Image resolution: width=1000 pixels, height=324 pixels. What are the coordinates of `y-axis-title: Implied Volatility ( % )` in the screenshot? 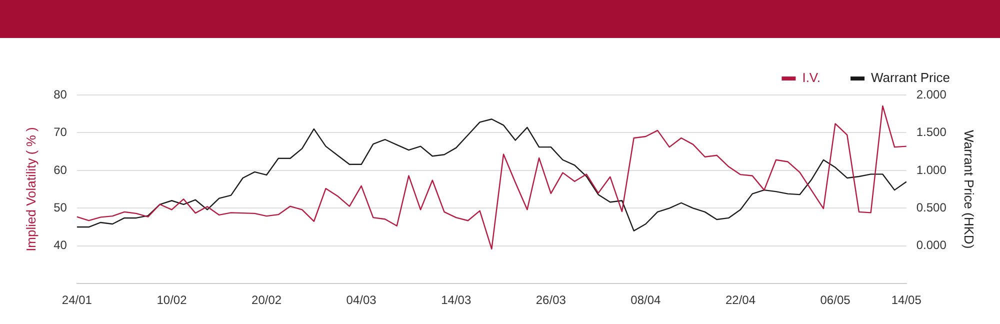 It's located at (30, 189).